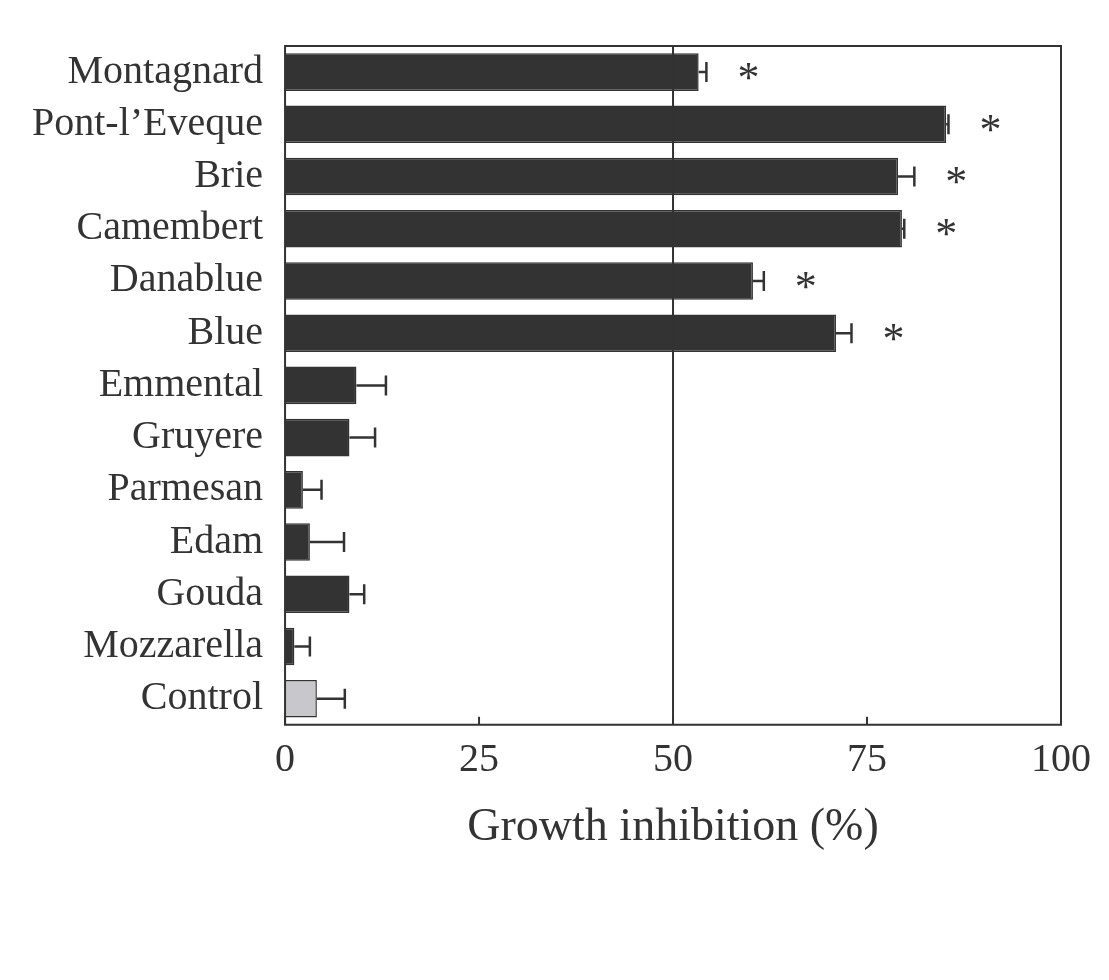  Describe the element at coordinates (225, 330) in the screenshot. I see `y-tick-label: Blue` at that location.